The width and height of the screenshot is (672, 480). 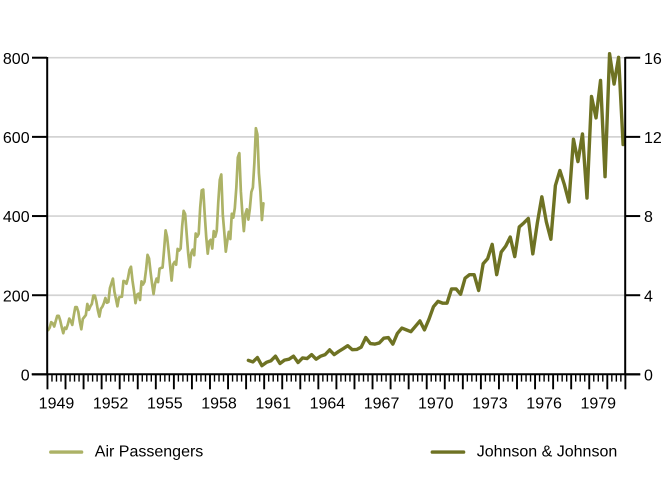 What do you see at coordinates (653, 59) in the screenshot?
I see `svg-text: 16` at bounding box center [653, 59].